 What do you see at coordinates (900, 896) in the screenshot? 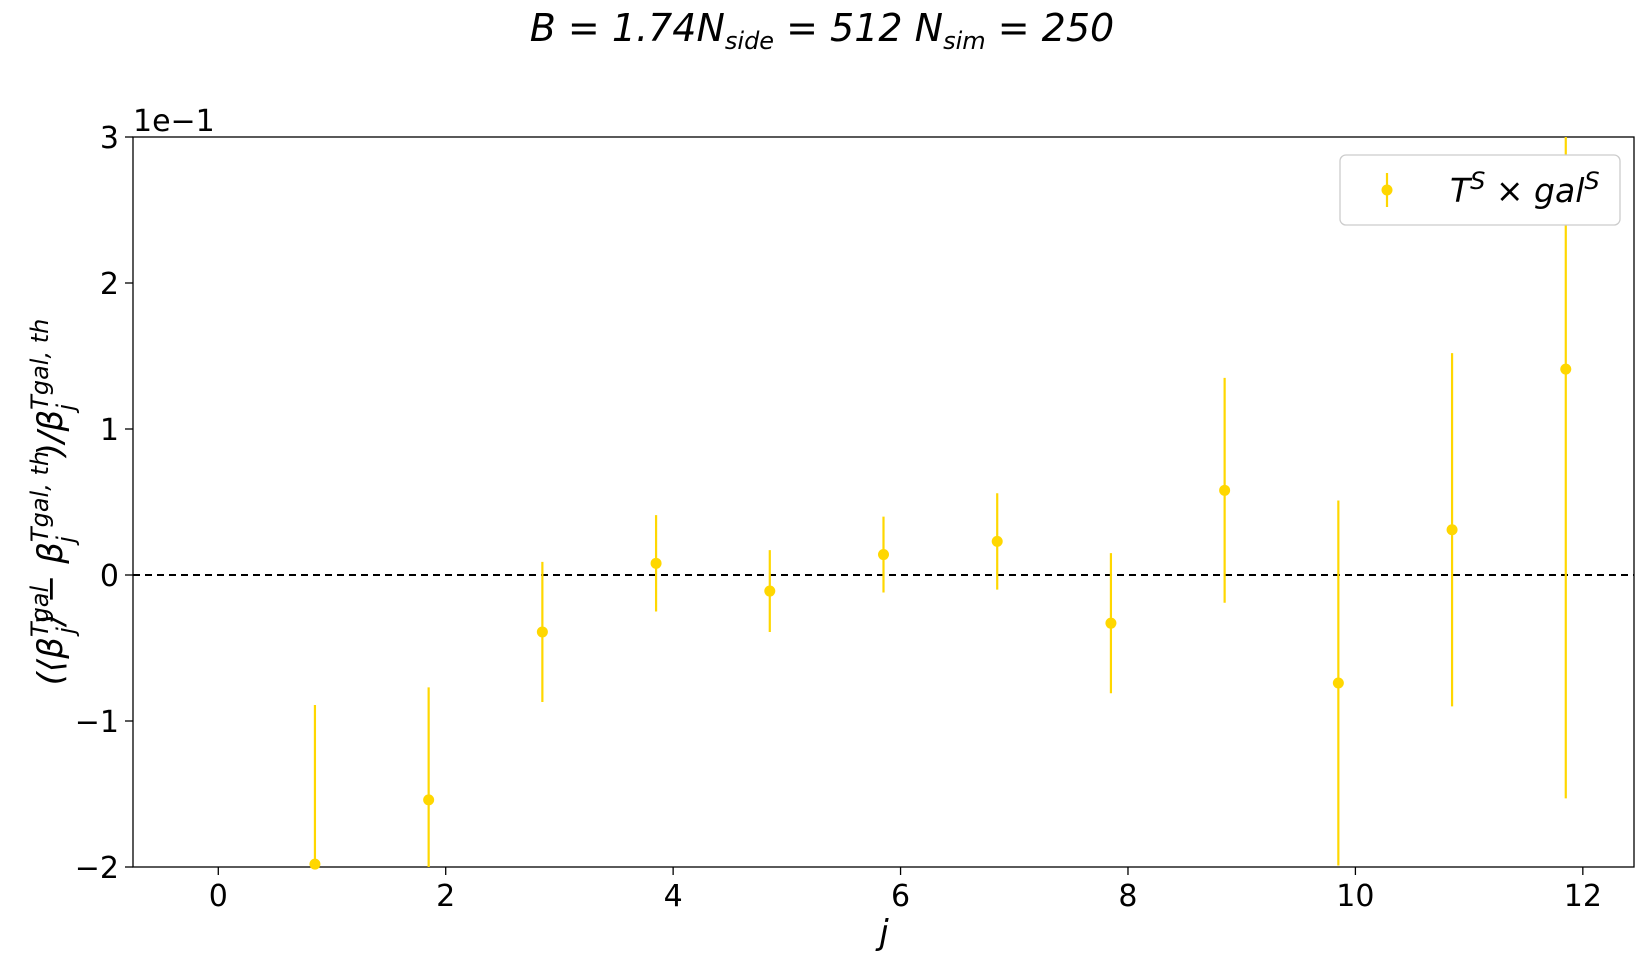
I see `x-tick-label: 6` at bounding box center [900, 896].